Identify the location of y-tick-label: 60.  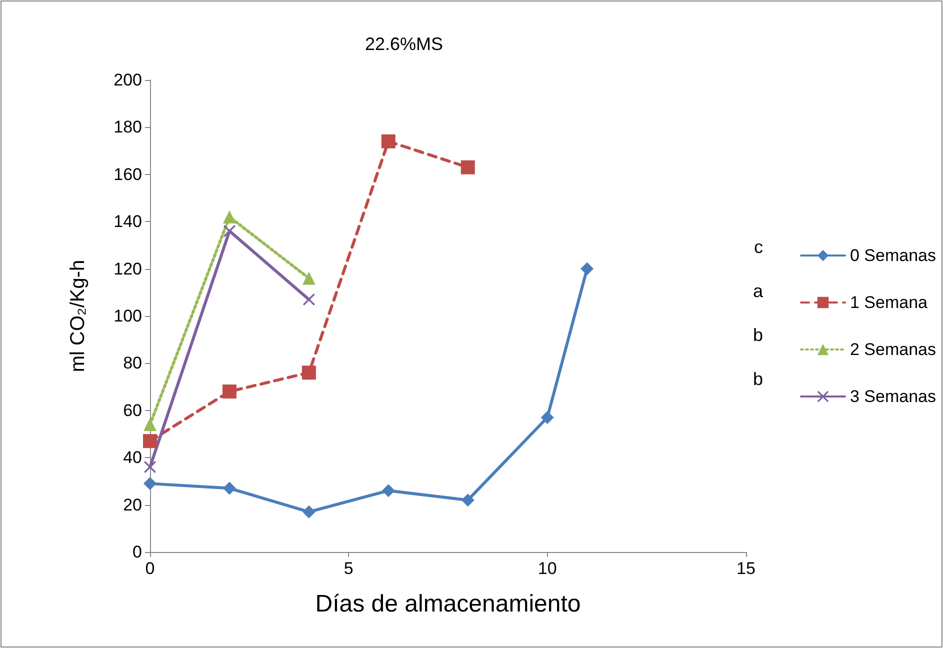
(132, 410).